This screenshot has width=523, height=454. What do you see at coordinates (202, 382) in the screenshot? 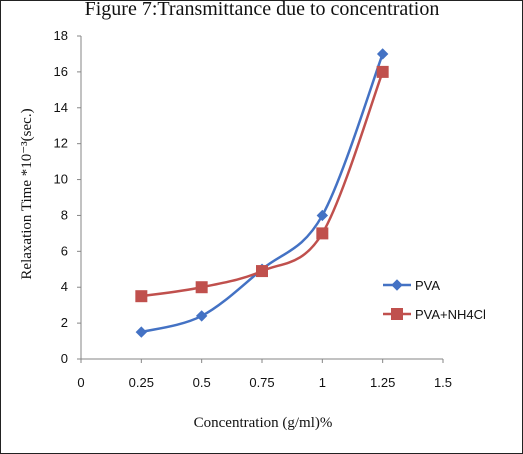
I see `x-tick-label: 0.5` at bounding box center [202, 382].